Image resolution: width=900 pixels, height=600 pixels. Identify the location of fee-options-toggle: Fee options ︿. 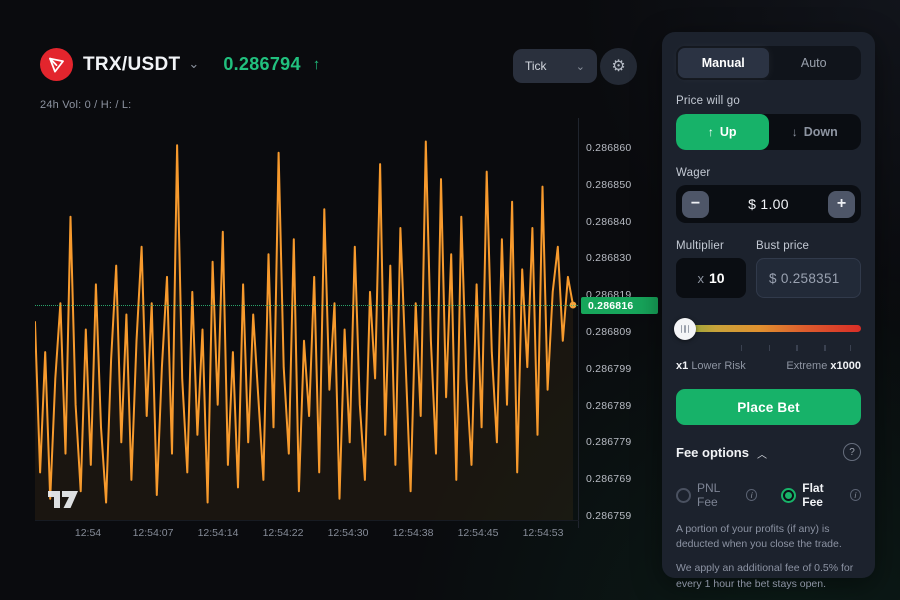
(721, 452).